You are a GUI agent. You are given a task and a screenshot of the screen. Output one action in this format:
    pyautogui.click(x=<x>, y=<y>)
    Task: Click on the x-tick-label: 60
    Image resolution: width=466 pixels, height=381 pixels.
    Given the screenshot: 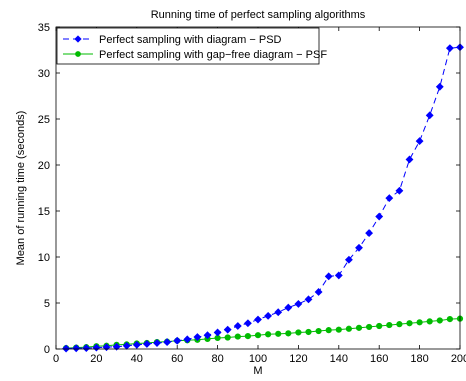 What is the action you would take?
    pyautogui.click(x=177, y=359)
    